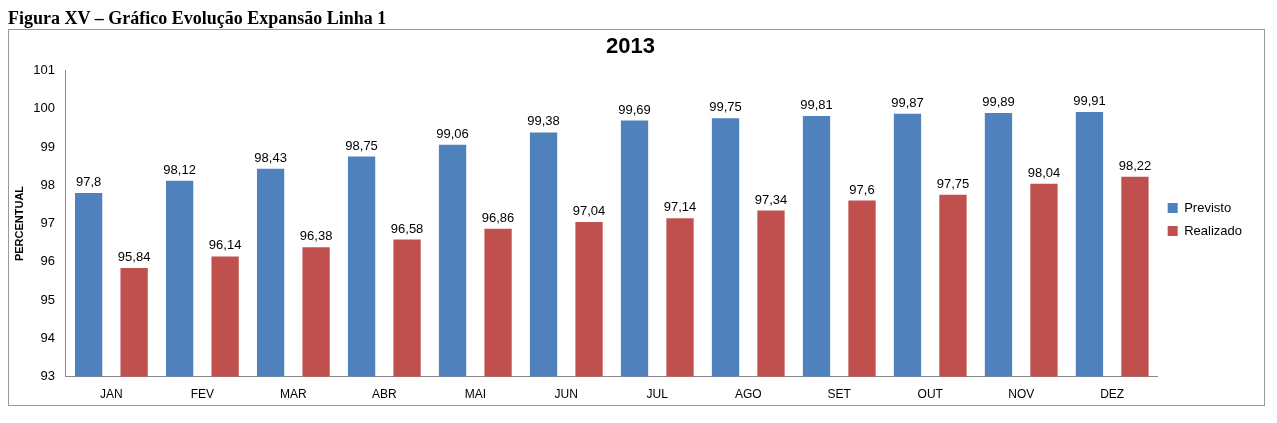  I want to click on data-label: 96,14, so click(225, 245).